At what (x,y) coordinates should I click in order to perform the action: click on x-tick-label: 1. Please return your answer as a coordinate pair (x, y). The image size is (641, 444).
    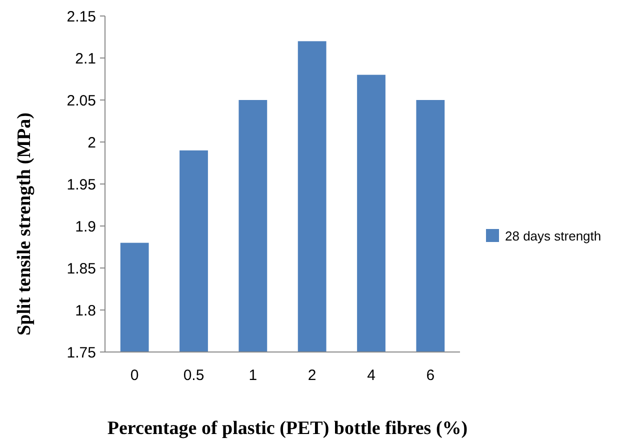
    Looking at the image, I should click on (253, 375).